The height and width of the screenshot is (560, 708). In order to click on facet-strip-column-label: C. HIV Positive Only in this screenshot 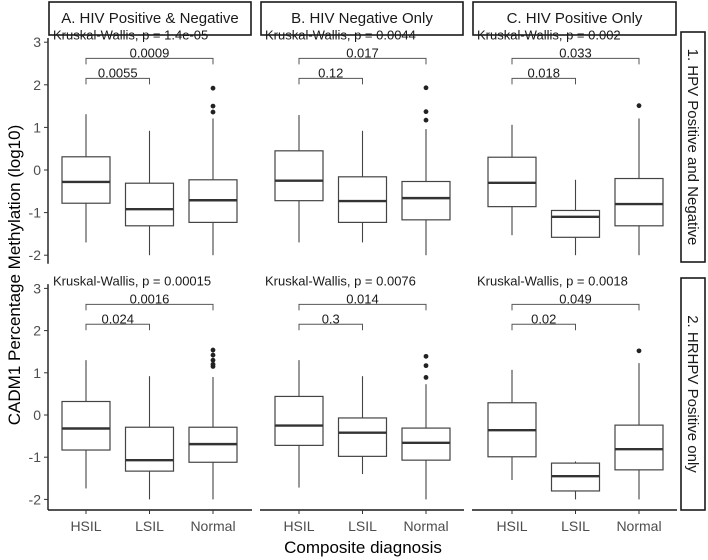, I will do `click(575, 18)`.